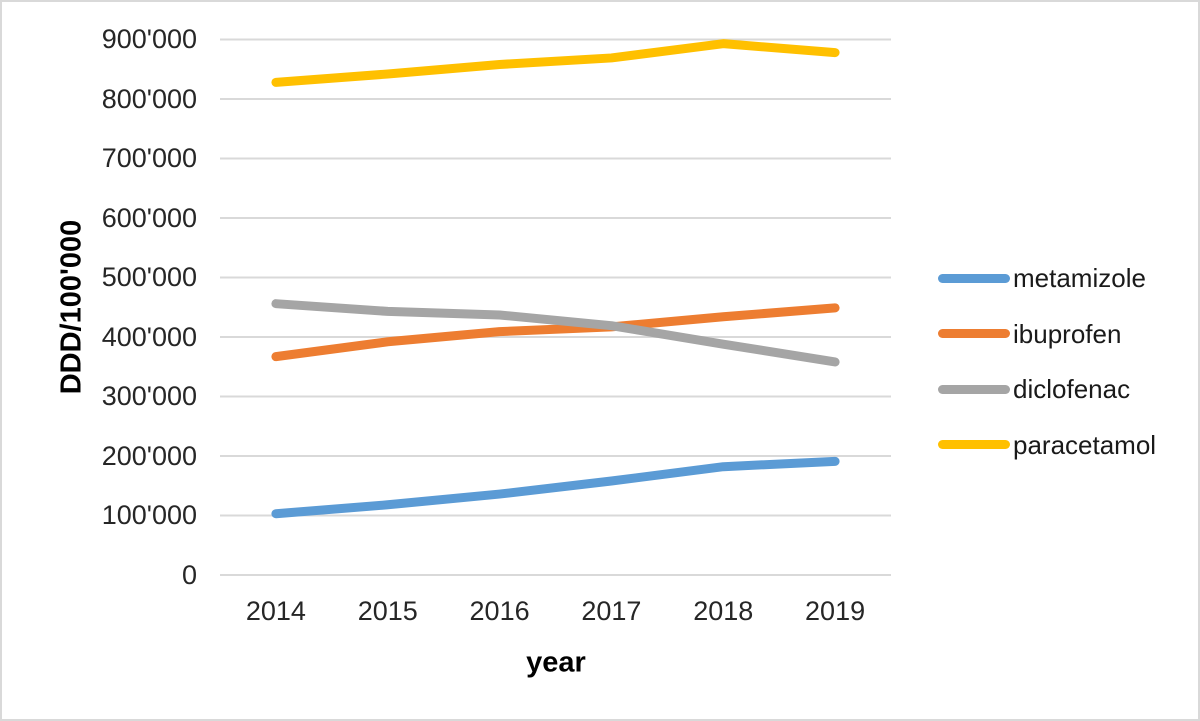 This screenshot has width=1200, height=721. I want to click on x-tick-label: 2015, so click(387, 611).